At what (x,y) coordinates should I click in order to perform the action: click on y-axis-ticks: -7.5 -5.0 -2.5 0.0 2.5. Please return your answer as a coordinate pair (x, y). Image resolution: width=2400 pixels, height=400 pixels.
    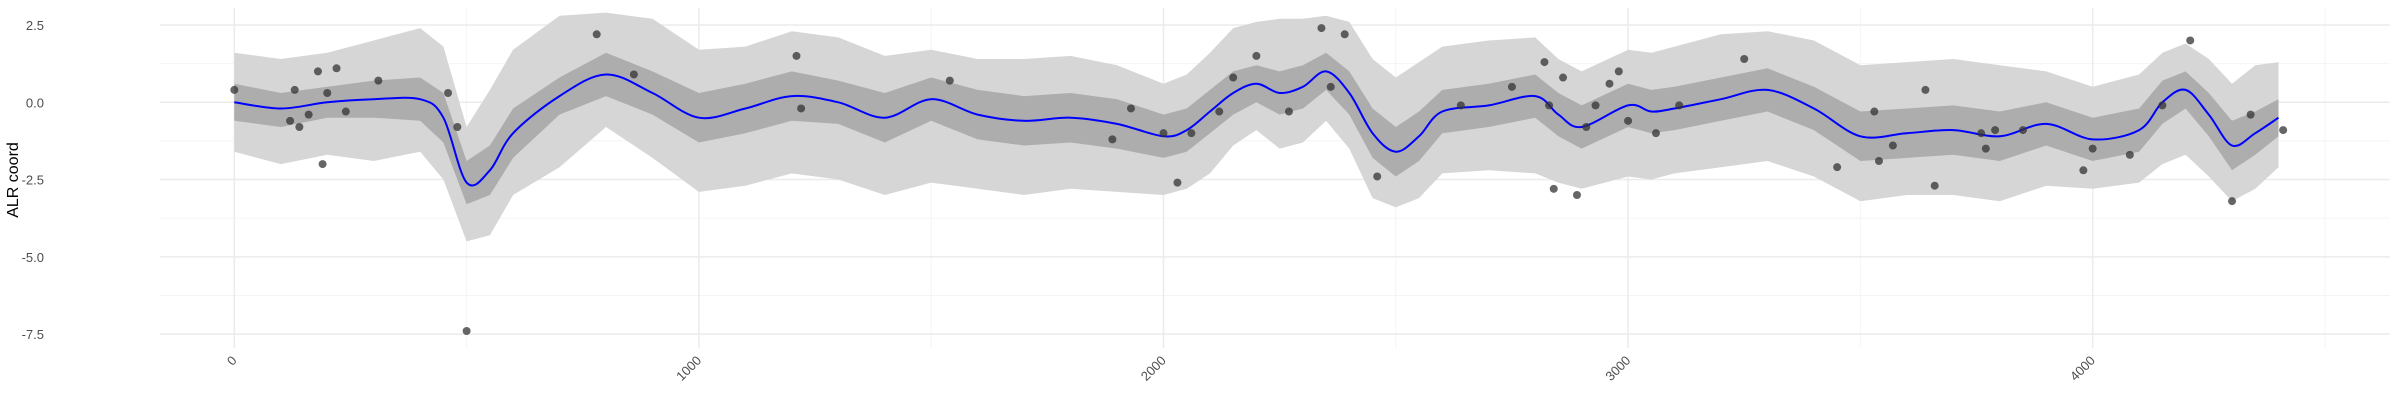
    Looking at the image, I should click on (33, 180).